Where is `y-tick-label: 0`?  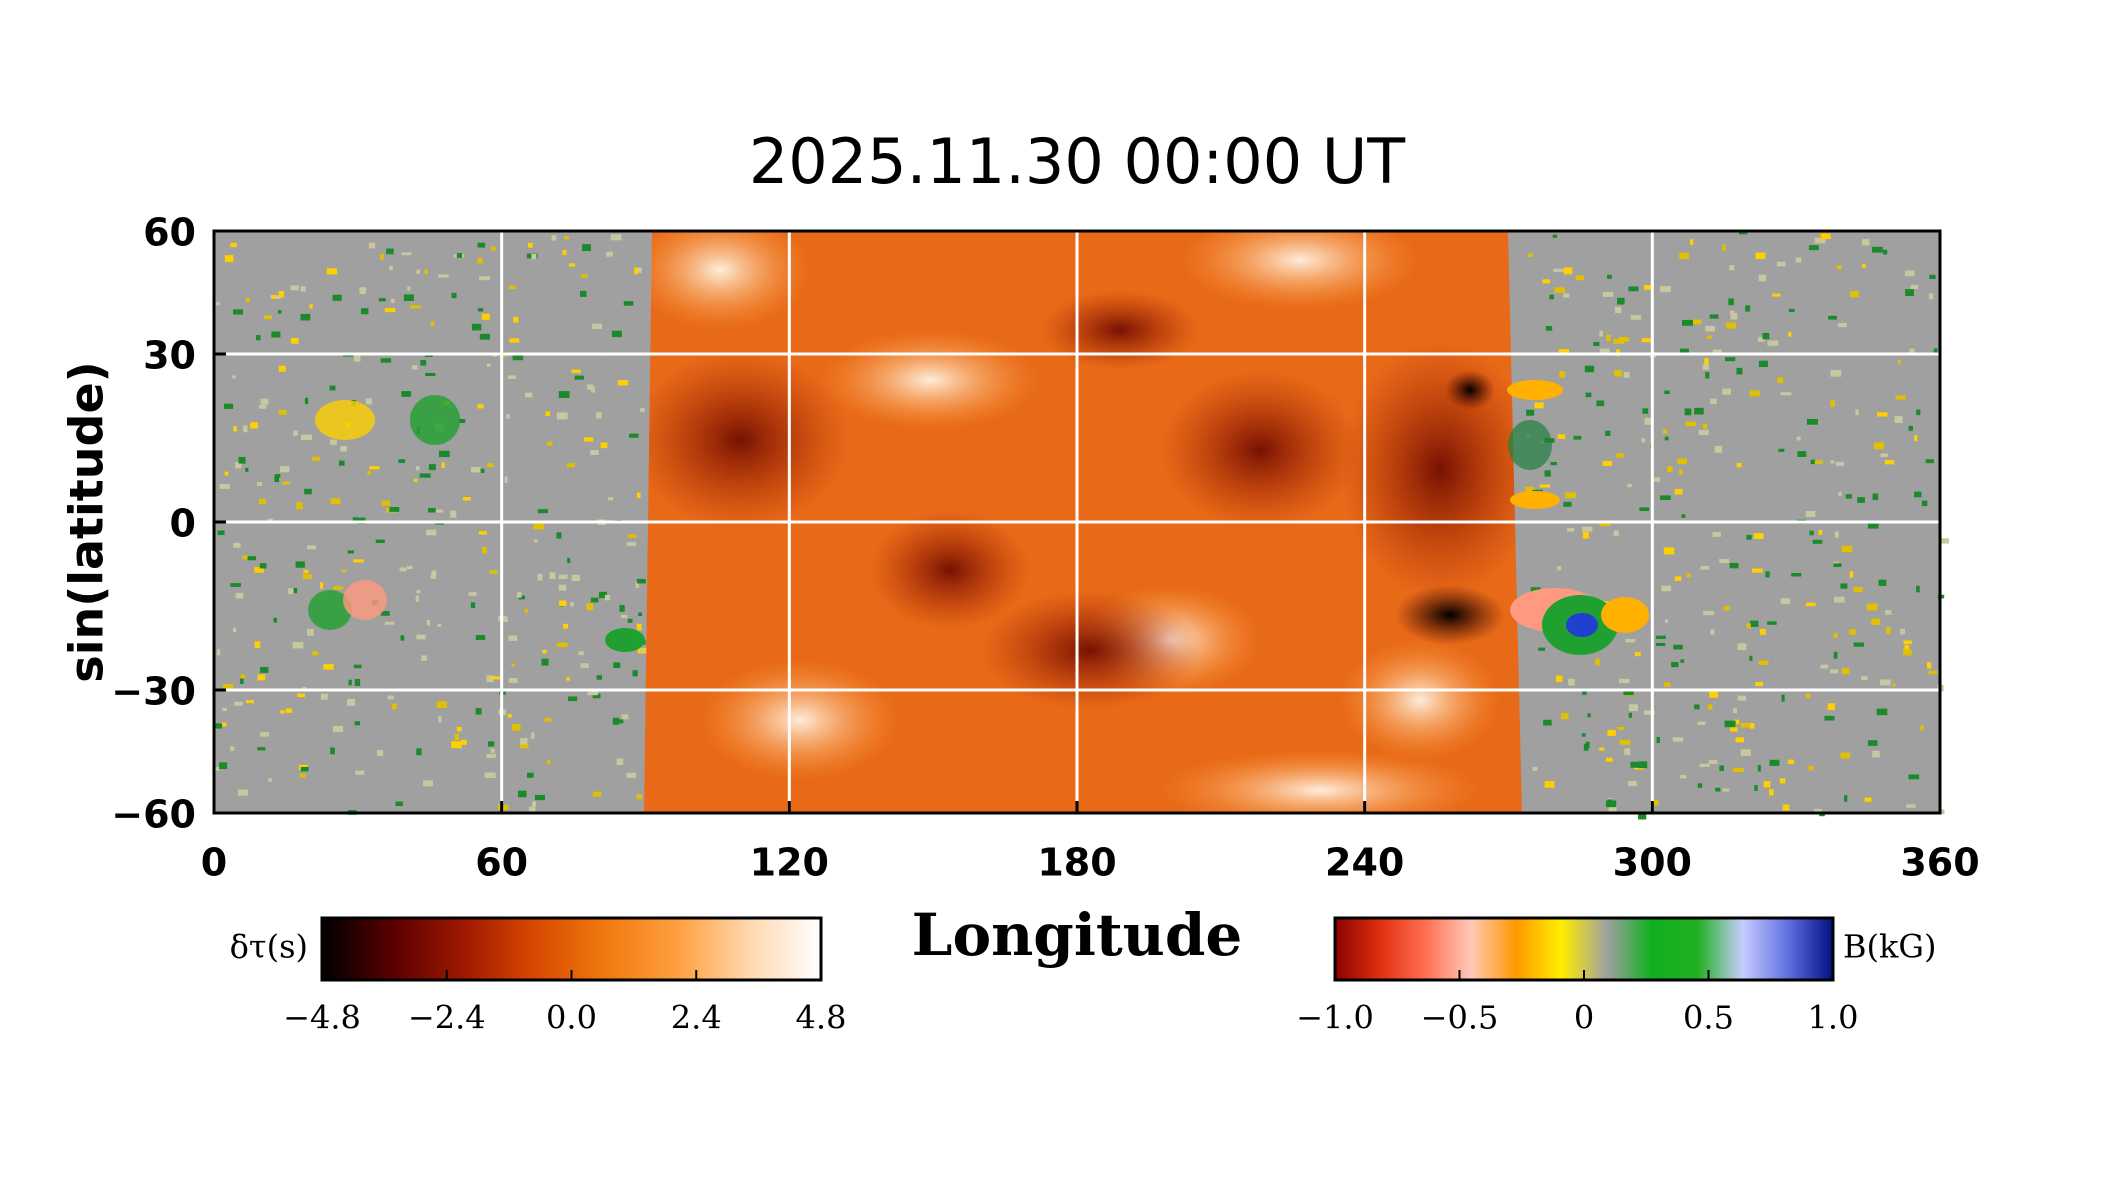 y-tick-label: 0 is located at coordinates (183, 524).